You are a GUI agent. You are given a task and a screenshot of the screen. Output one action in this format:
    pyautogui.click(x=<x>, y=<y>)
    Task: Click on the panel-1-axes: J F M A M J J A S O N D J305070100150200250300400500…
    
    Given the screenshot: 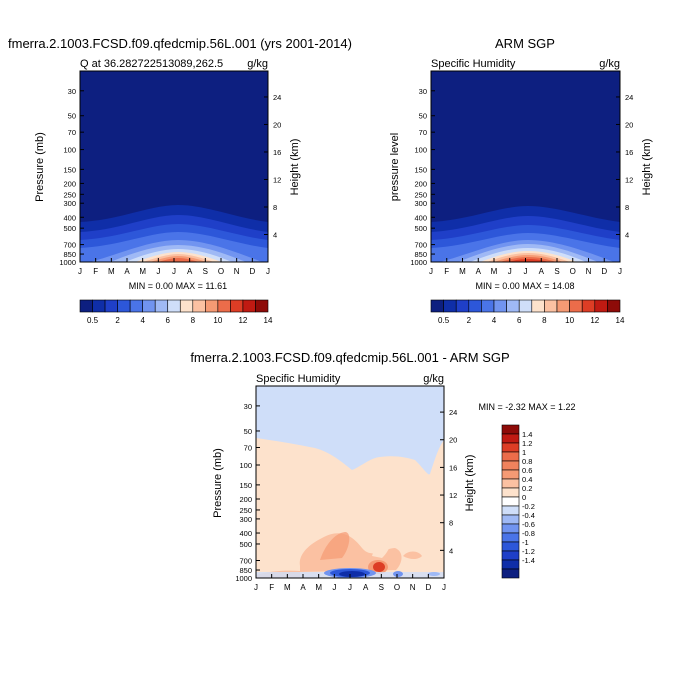 What is the action you would take?
    pyautogui.click(x=170, y=181)
    